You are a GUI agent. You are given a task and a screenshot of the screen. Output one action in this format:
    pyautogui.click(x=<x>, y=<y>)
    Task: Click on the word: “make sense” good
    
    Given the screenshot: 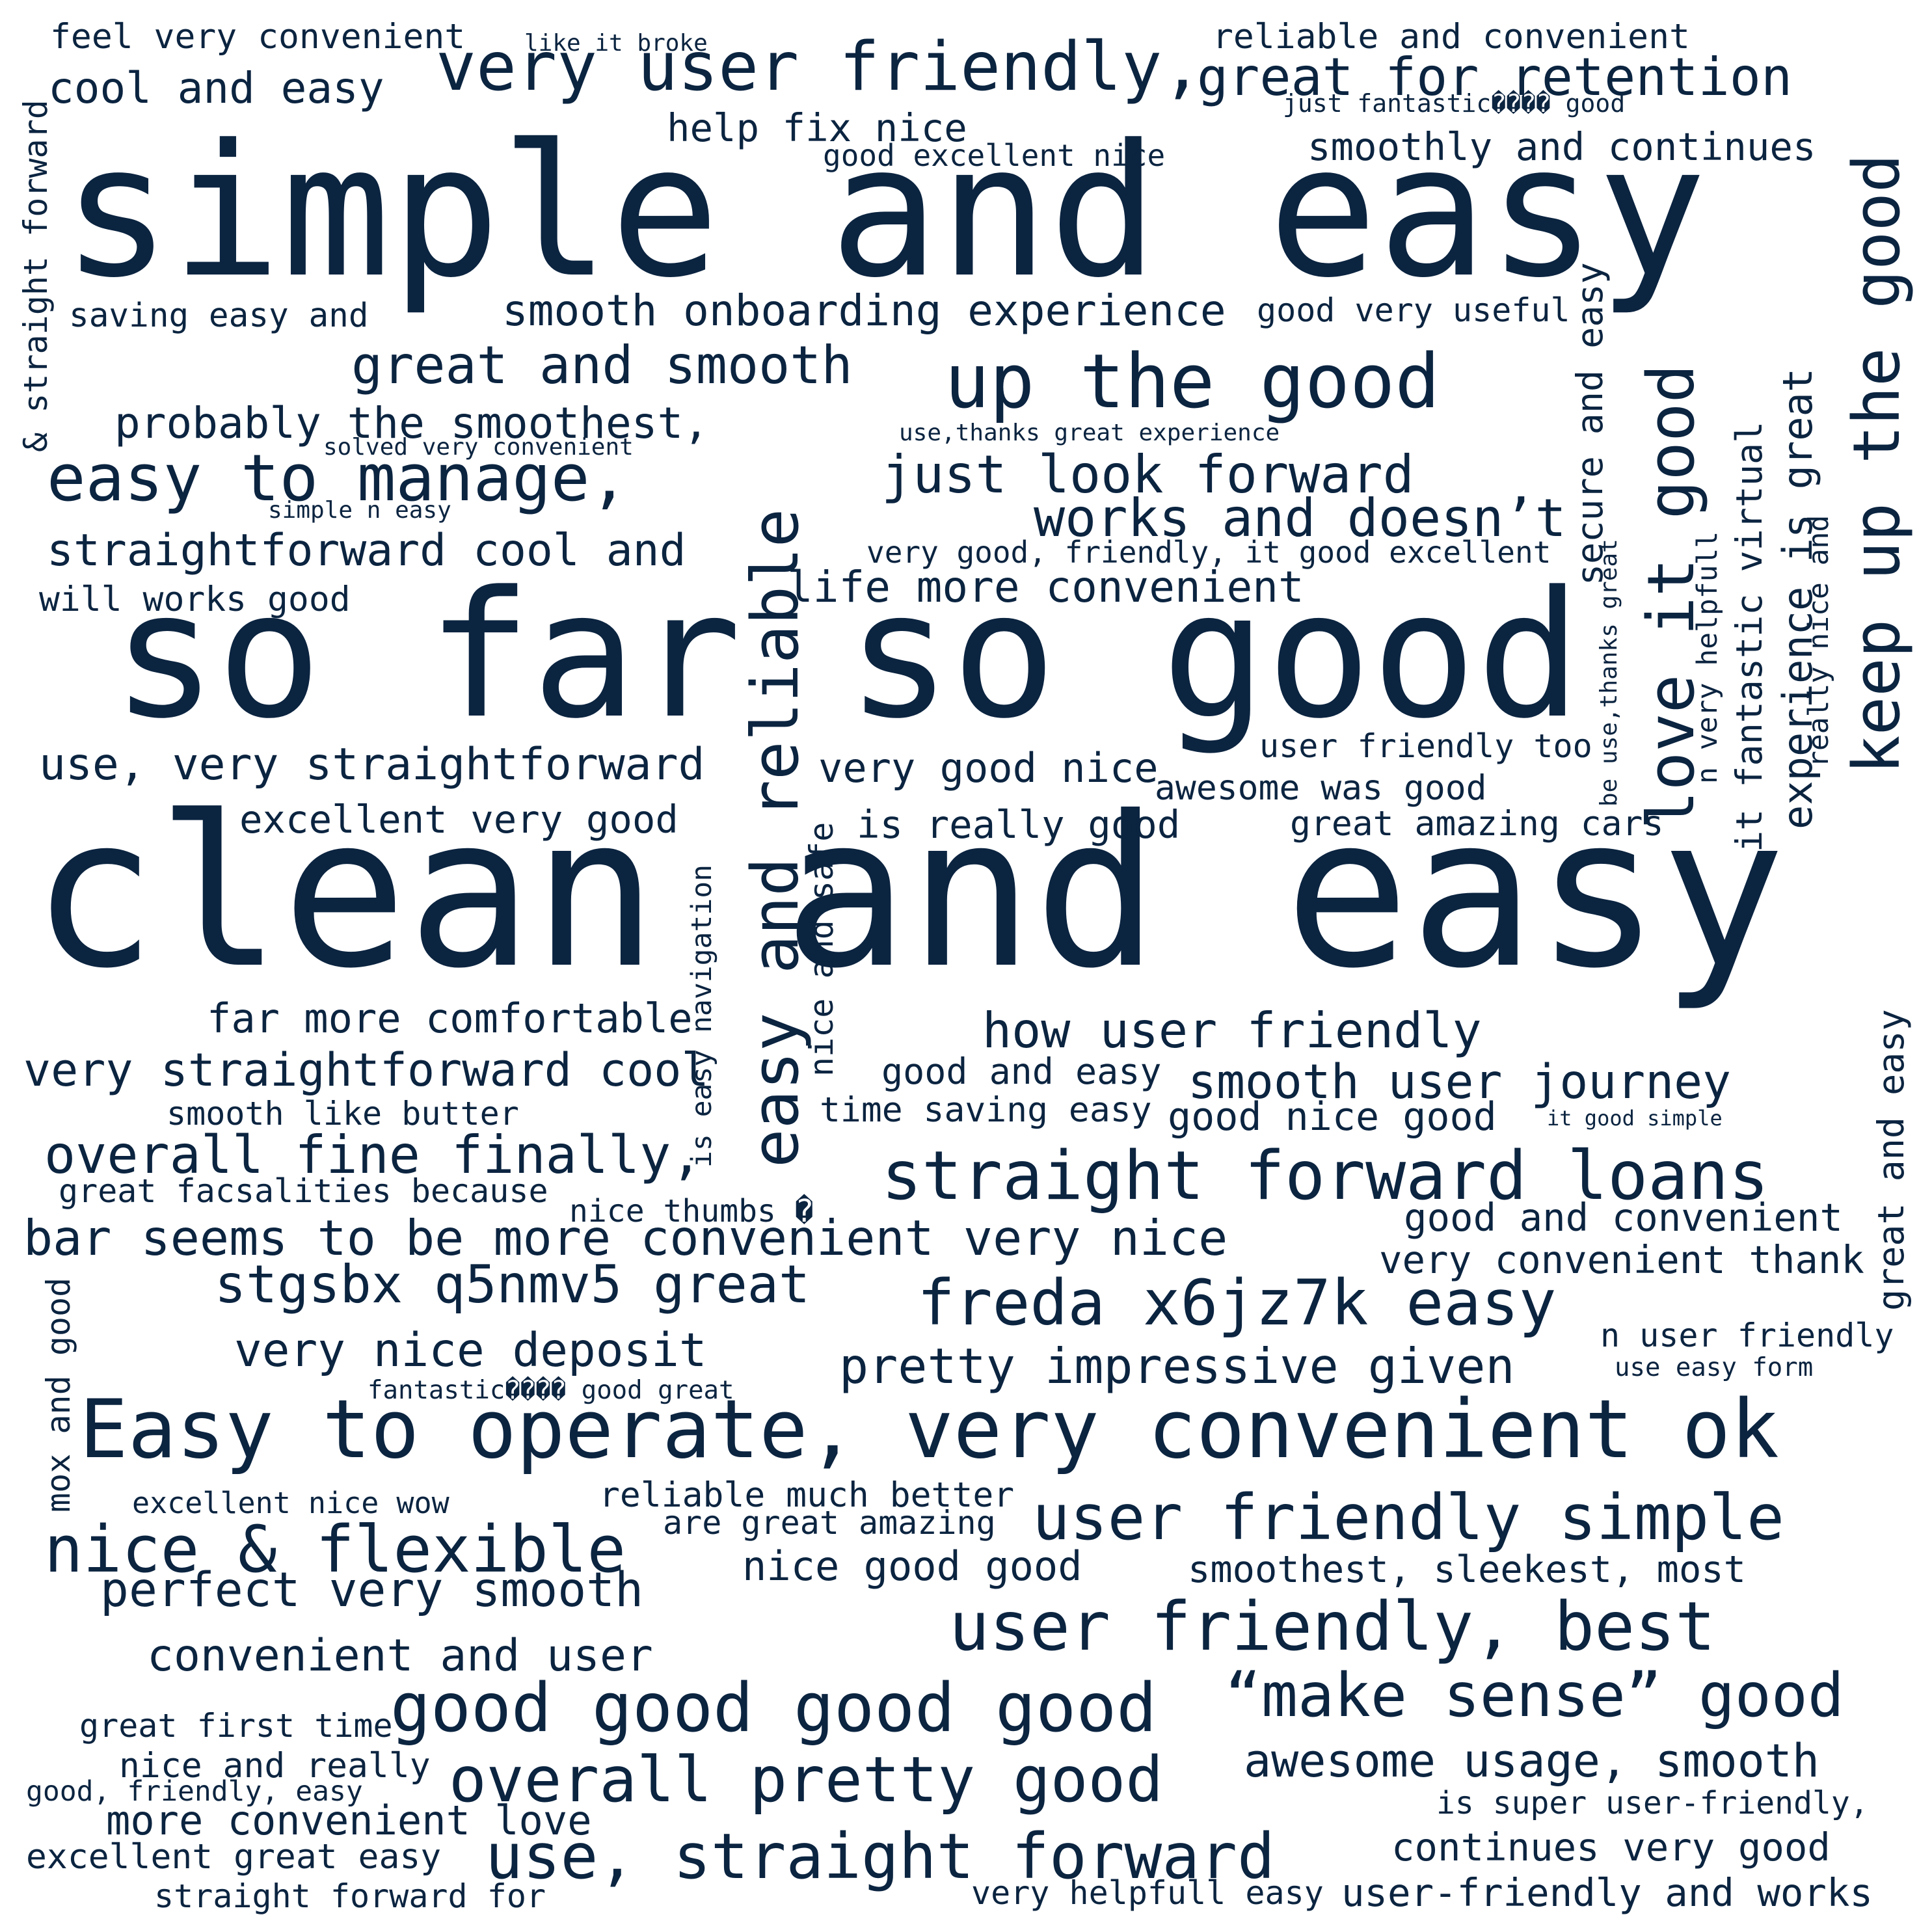 What is the action you would take?
    pyautogui.click(x=1534, y=1695)
    